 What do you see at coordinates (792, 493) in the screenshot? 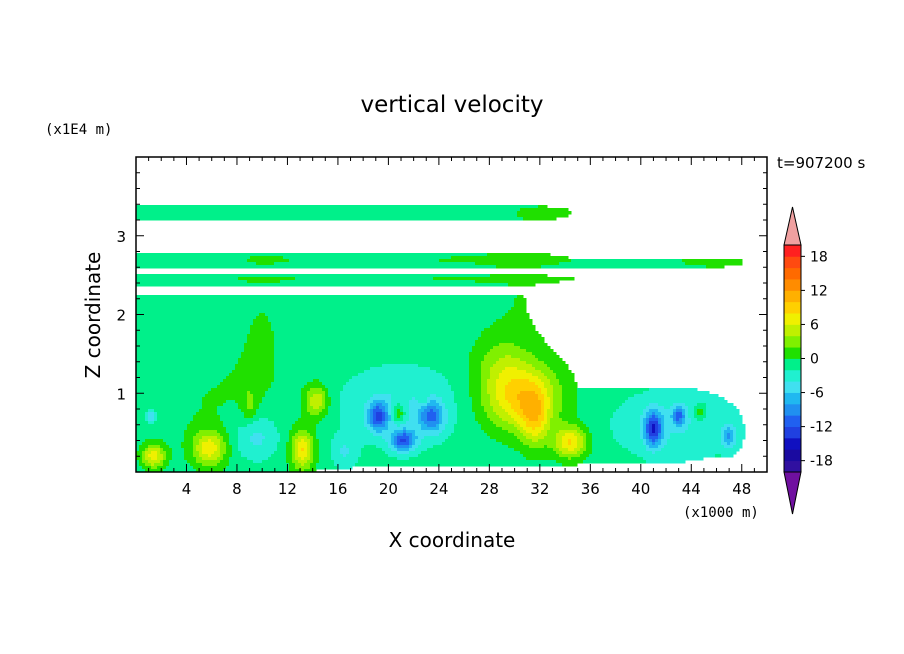
I see `colorbar-min-triangle` at bounding box center [792, 493].